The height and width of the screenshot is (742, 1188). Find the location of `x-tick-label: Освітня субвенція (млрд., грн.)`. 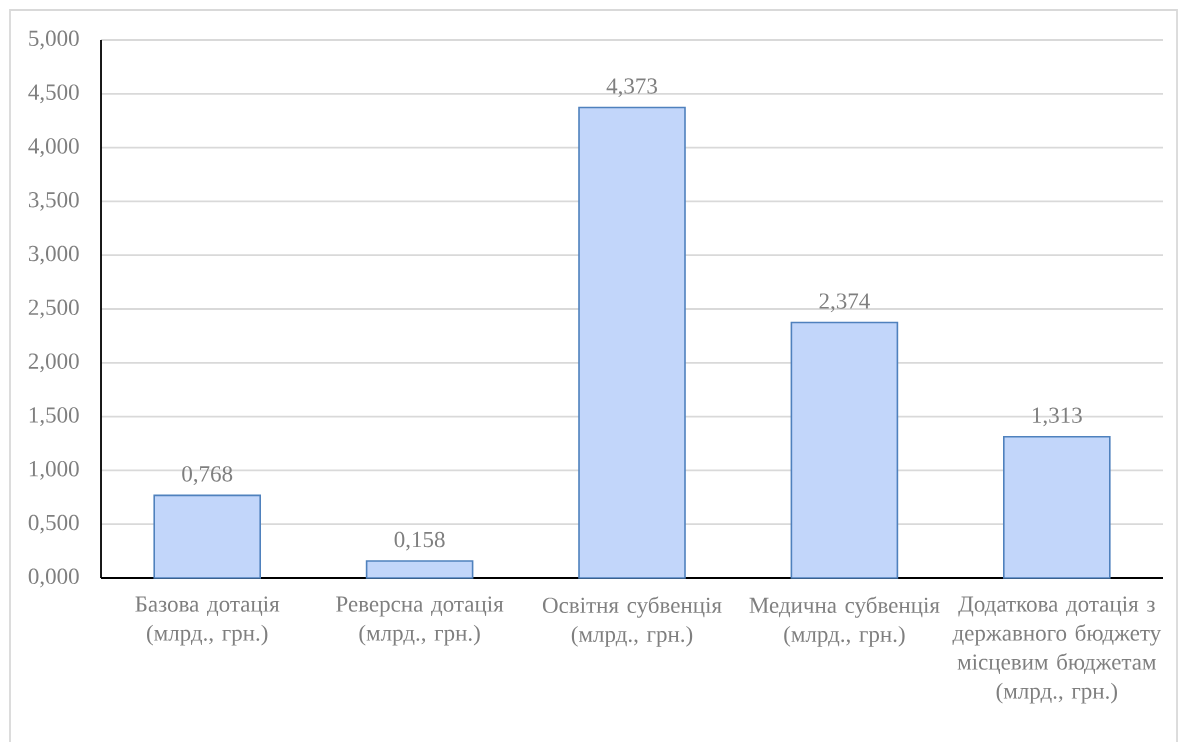

x-tick-label: Освітня субвенція (млрд., грн.) is located at coordinates (632, 621).